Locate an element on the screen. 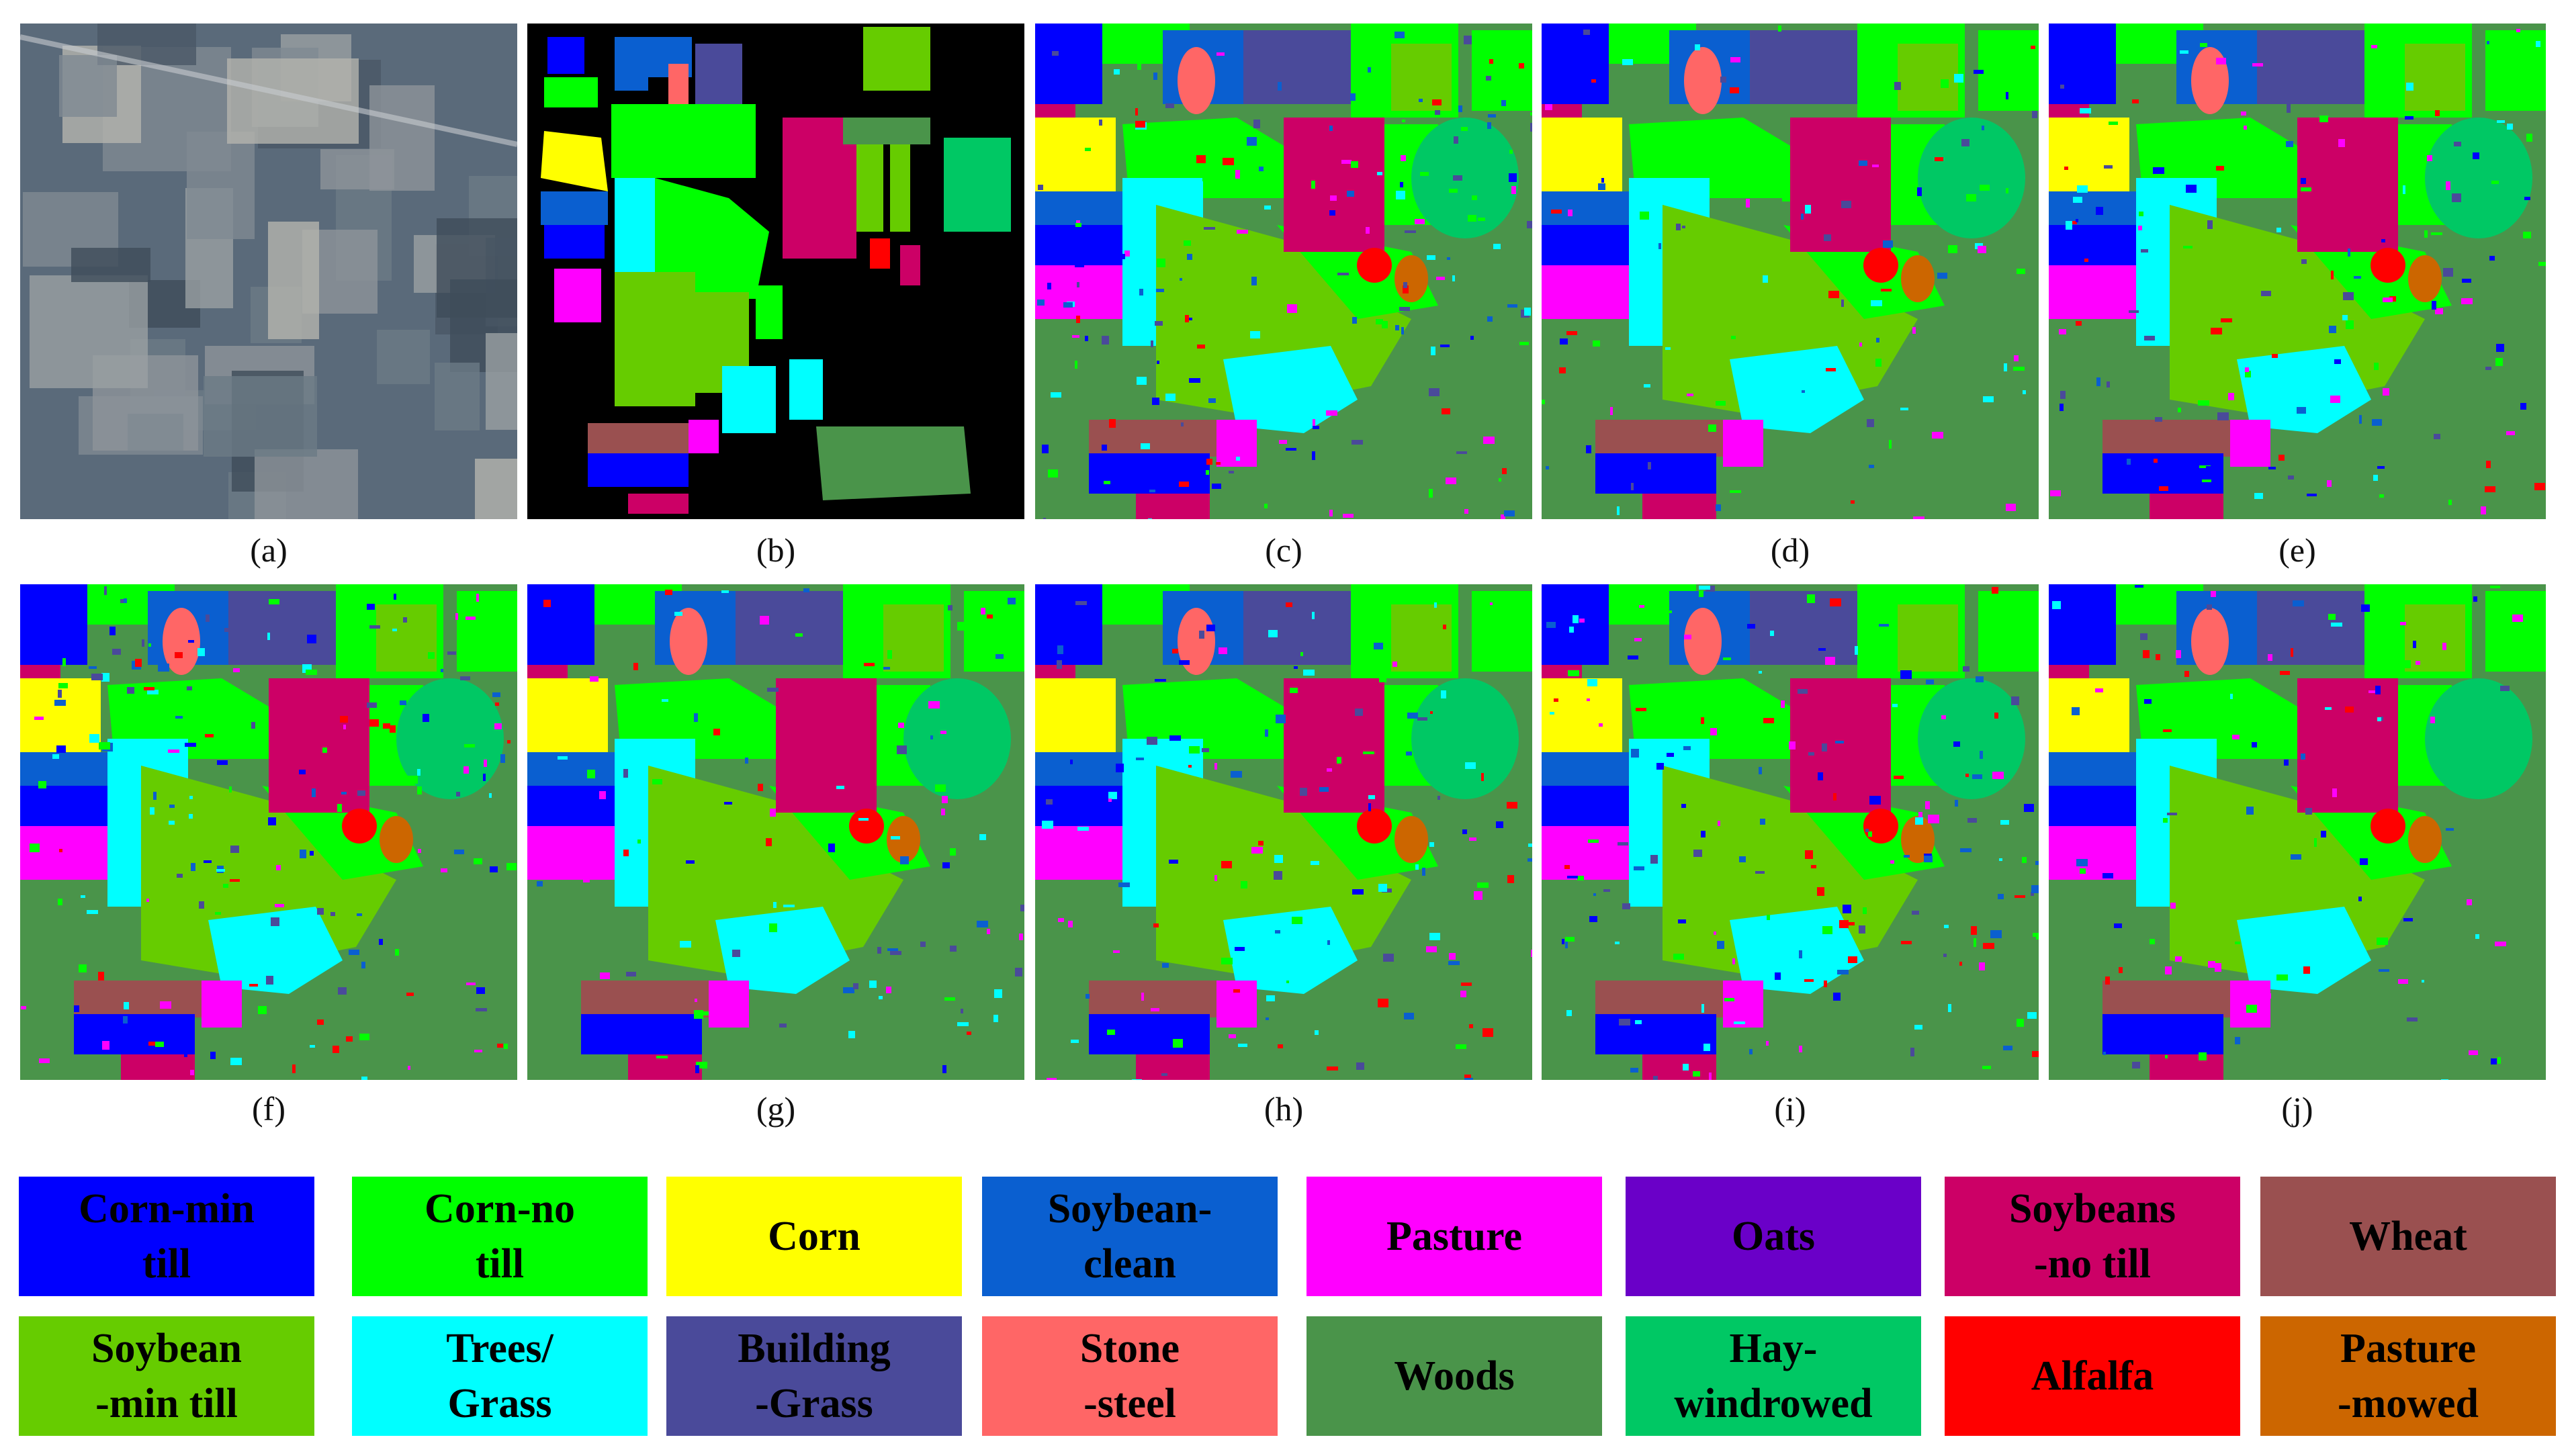 The width and height of the screenshot is (2568, 1456). legend-item-soybean-clean: Soybean-clean is located at coordinates (1130, 1236).